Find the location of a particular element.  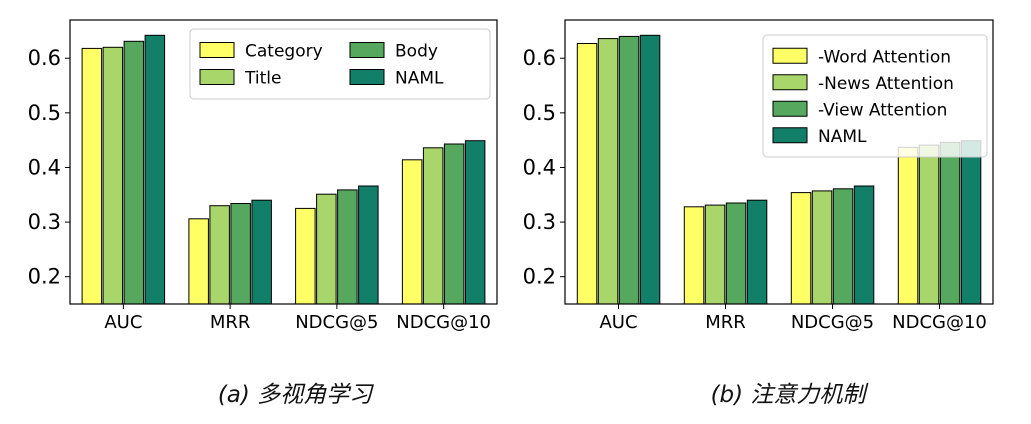

caption-b: (b) 注意力机制 is located at coordinates (790, 395).